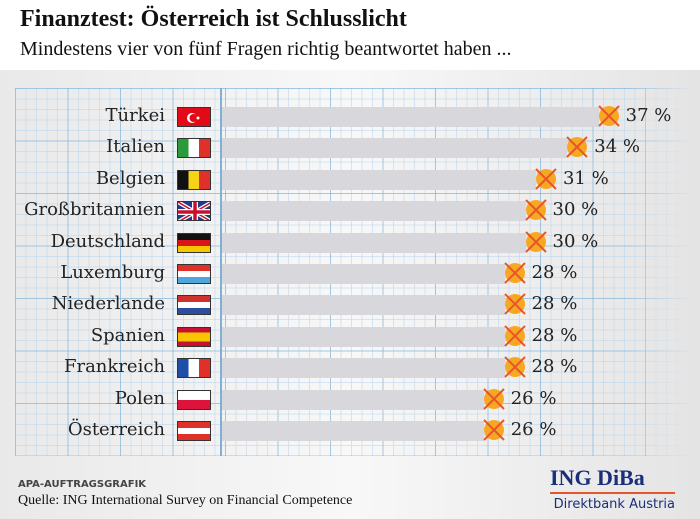  I want to click on chart-row: Türkei 37 %, so click(350, 116).